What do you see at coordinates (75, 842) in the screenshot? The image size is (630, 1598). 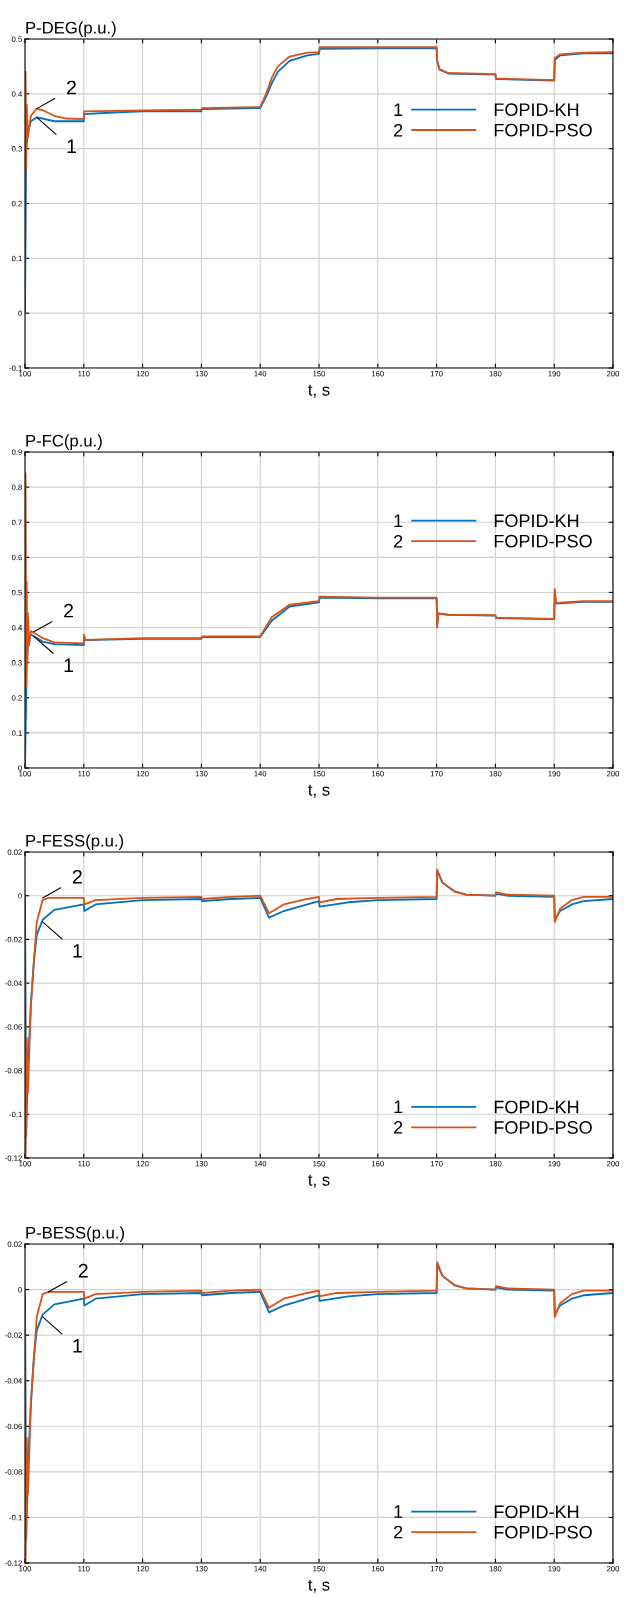 I see `chart-title: P-FESS(p.u.)` at bounding box center [75, 842].